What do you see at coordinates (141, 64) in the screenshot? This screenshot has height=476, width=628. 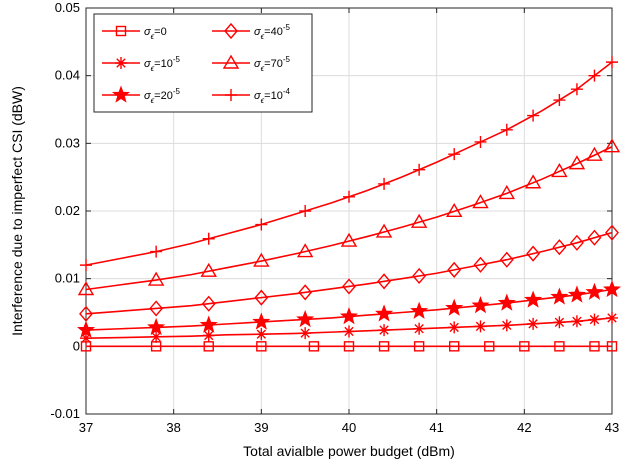 I see `legend-item: σϵ=10-5` at bounding box center [141, 64].